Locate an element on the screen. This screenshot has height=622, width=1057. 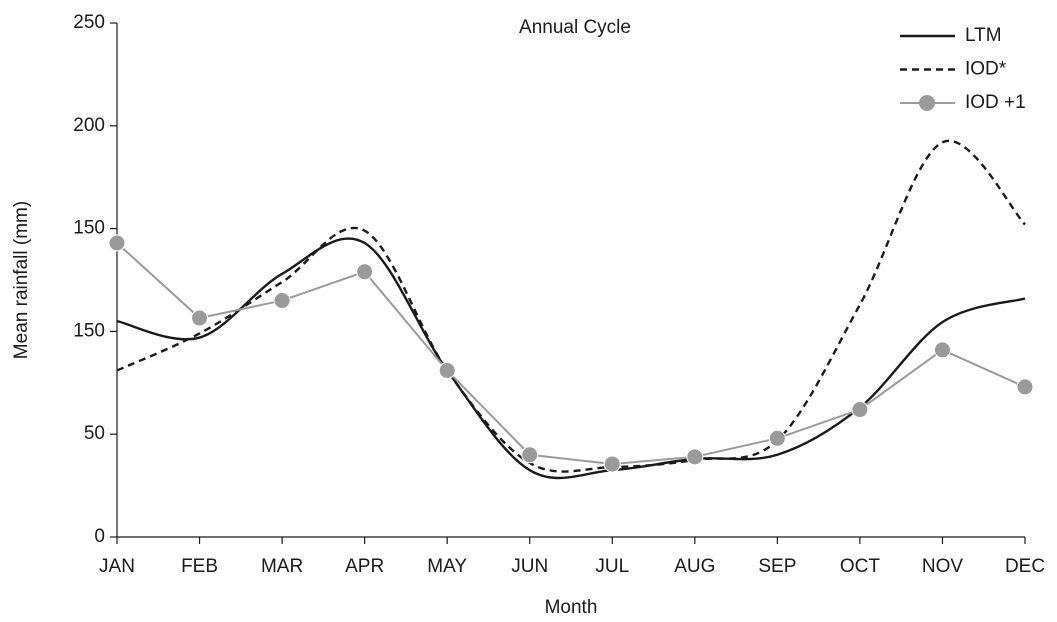
x-tick-label: MAR is located at coordinates (282, 566).